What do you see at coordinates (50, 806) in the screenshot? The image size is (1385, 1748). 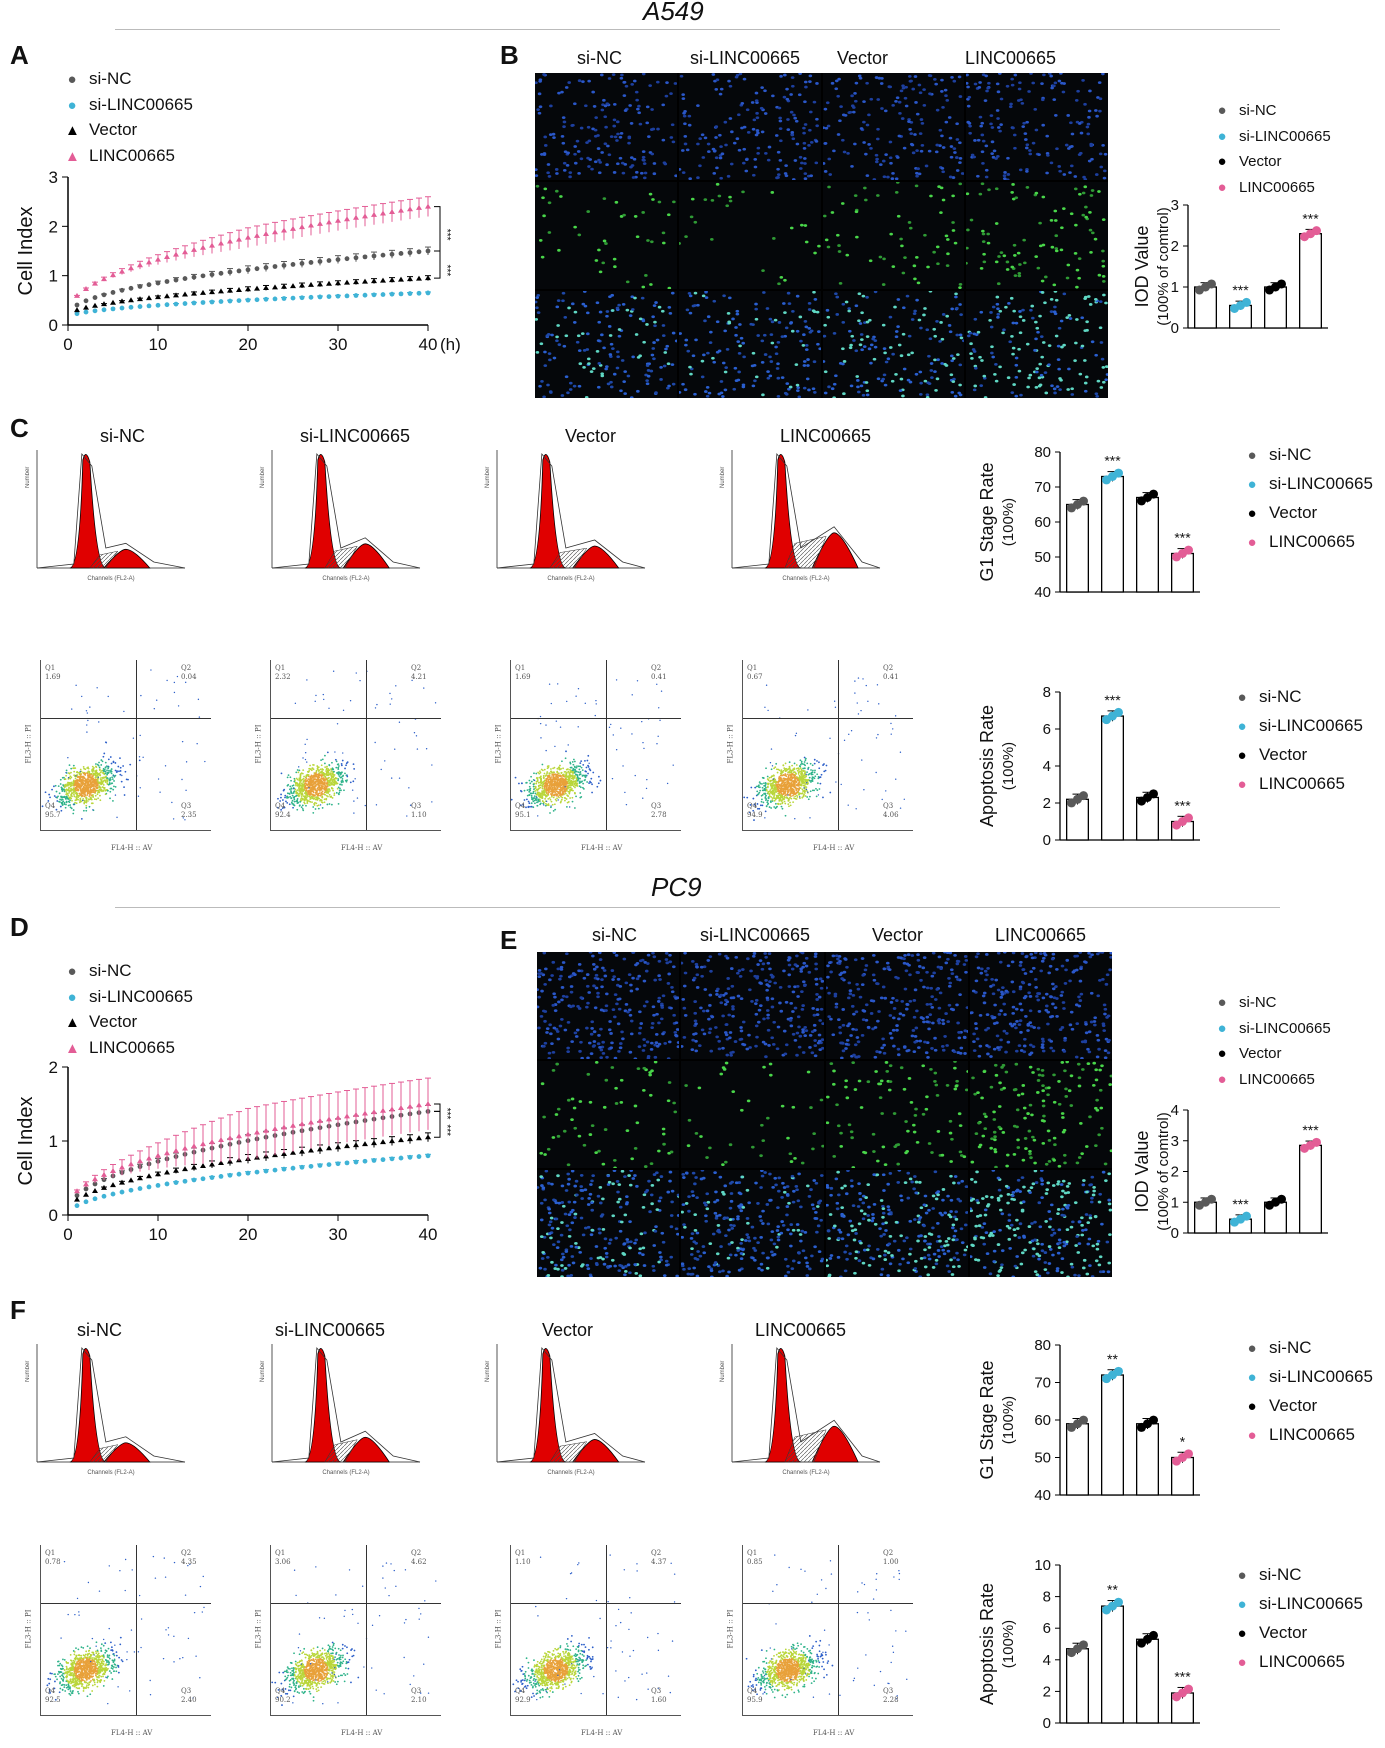 I see `quadrant-label: Q4` at bounding box center [50, 806].